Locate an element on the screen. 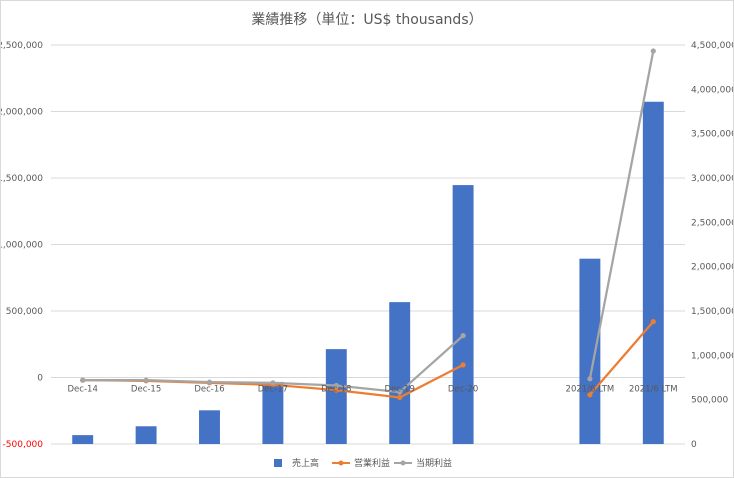  legend-swatch is located at coordinates (278, 463).